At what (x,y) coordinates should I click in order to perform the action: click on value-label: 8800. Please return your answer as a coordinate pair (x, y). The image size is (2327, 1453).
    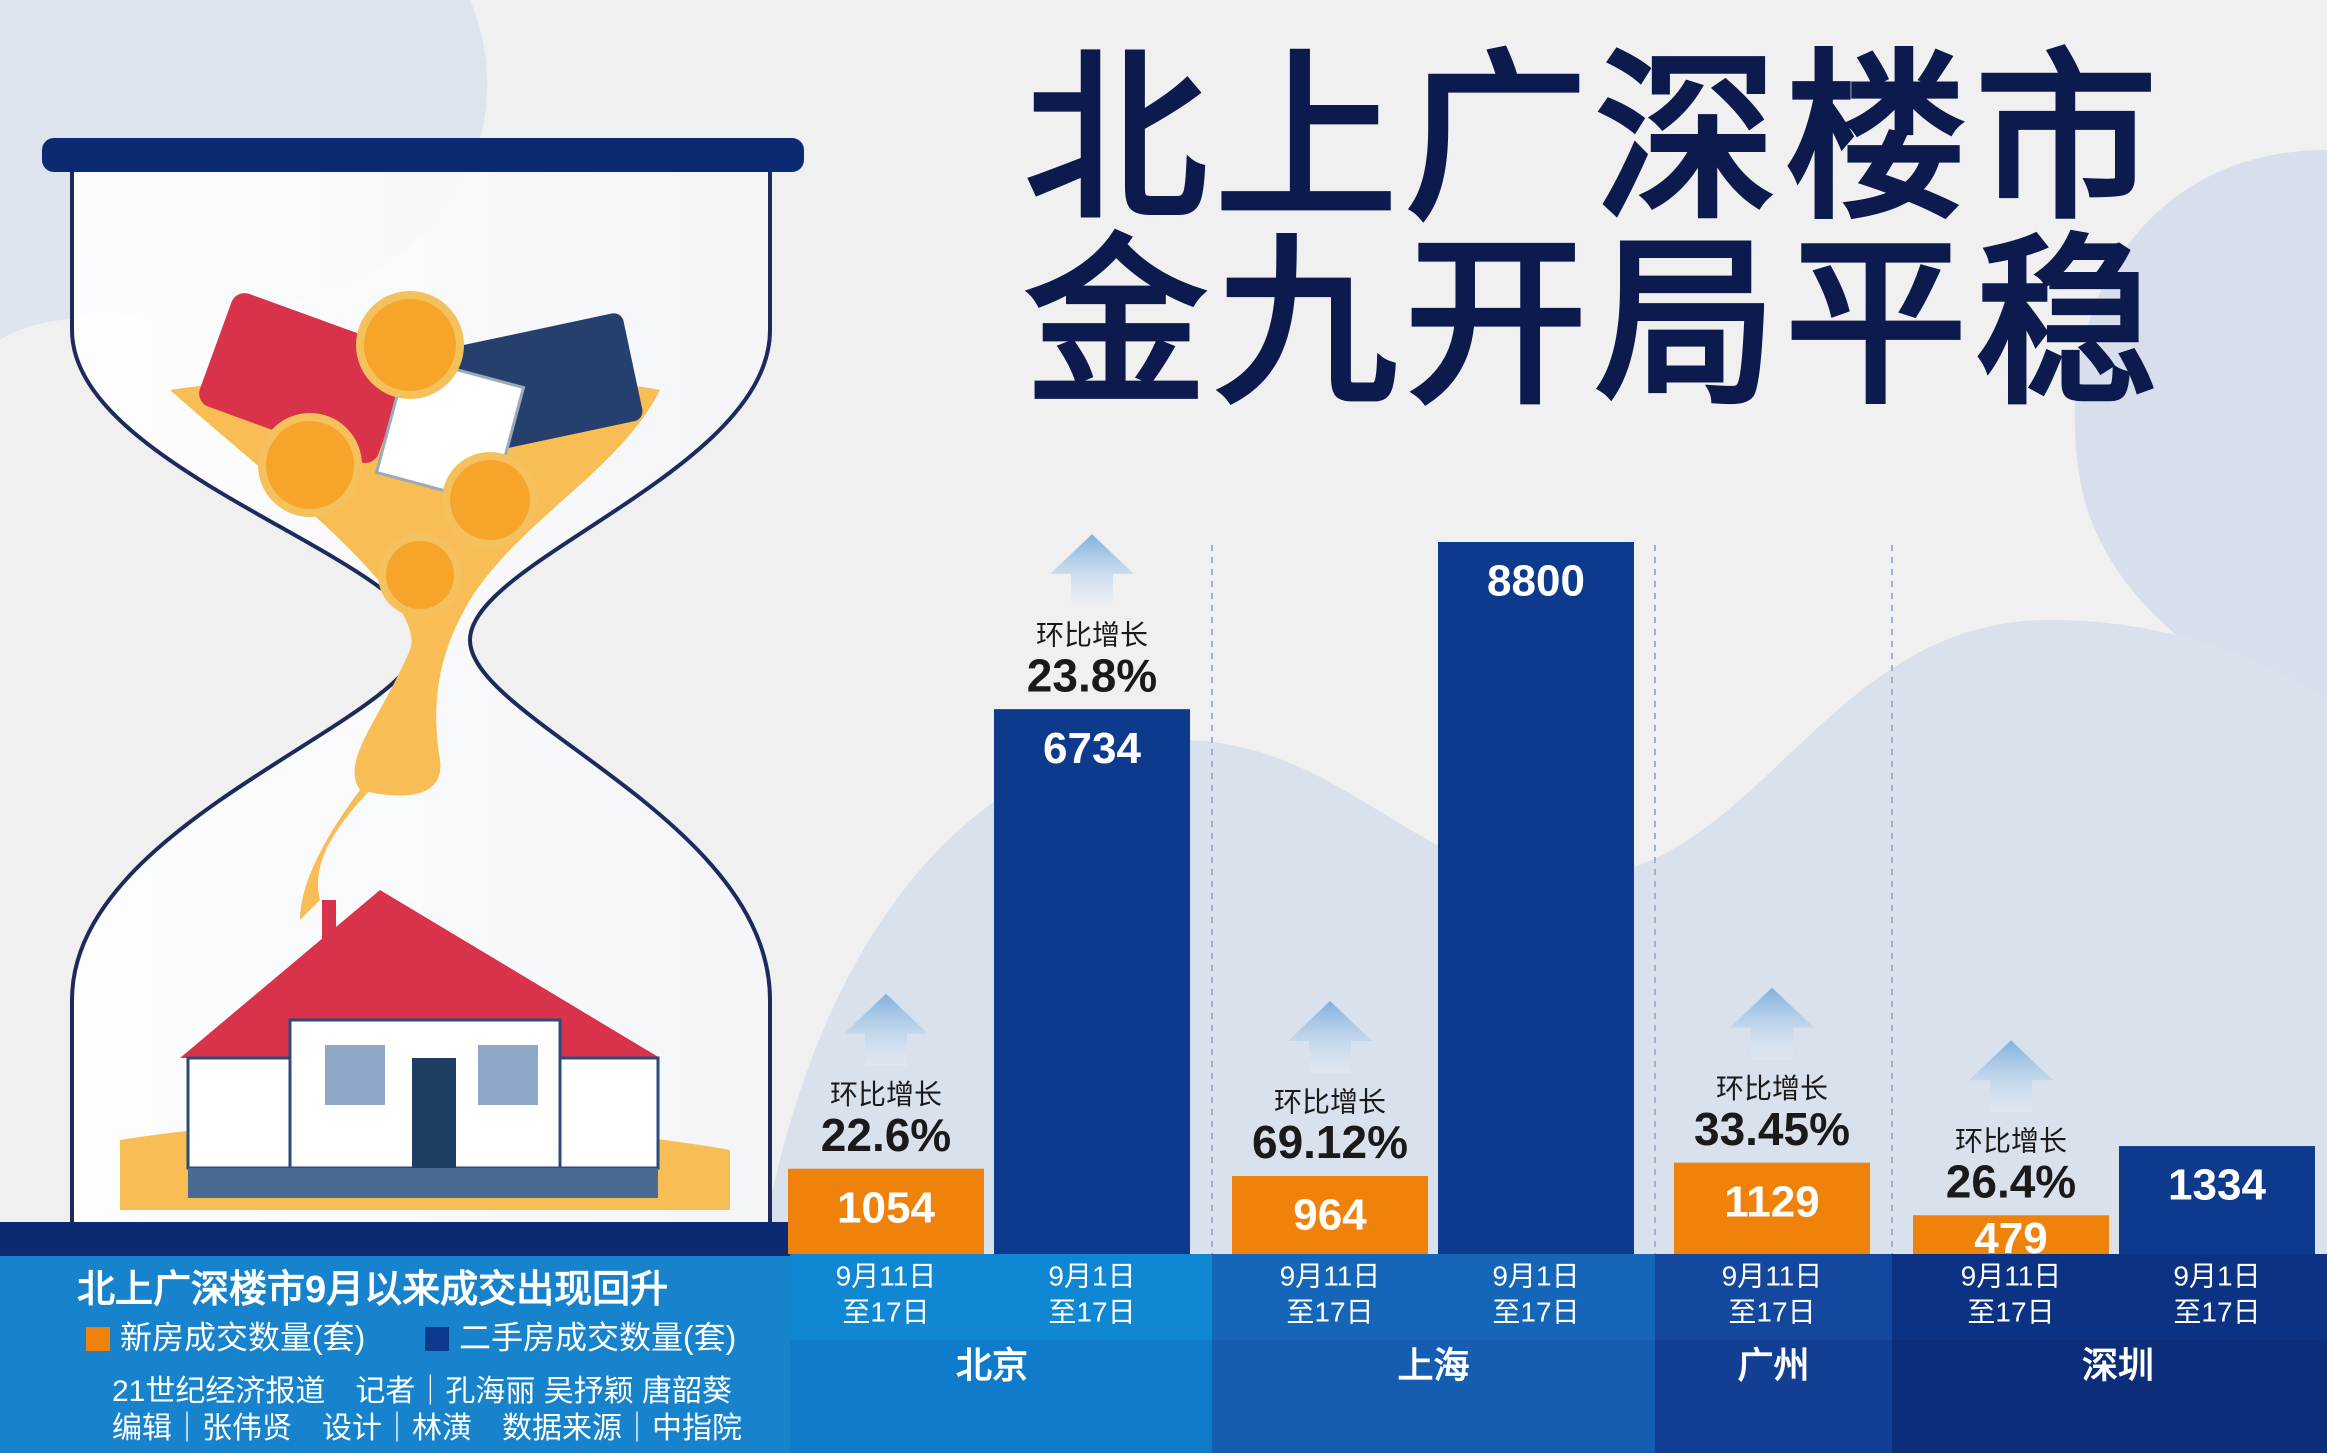
    Looking at the image, I should click on (1536, 581).